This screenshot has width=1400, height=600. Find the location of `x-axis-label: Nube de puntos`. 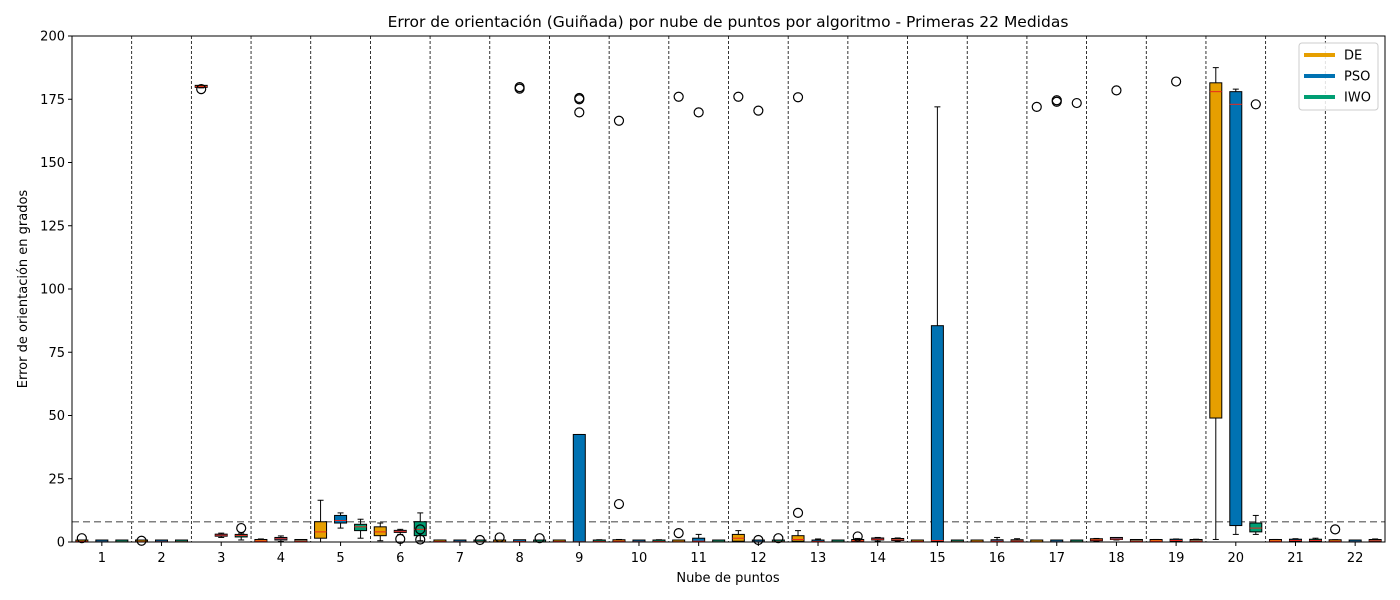

x-axis-label: Nube de puntos is located at coordinates (728, 578).